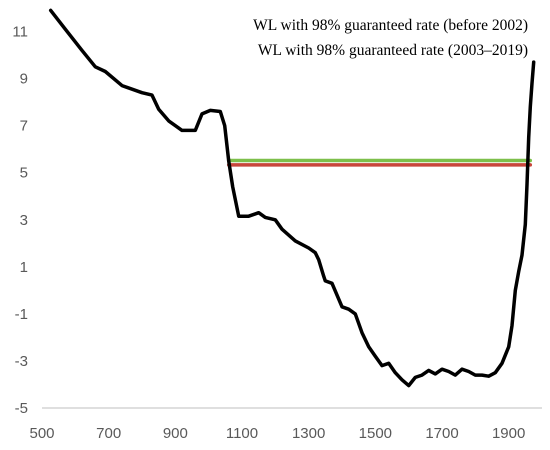 This screenshot has height=450, width=550. What do you see at coordinates (21, 408) in the screenshot?
I see `y-tick-label: -5` at bounding box center [21, 408].